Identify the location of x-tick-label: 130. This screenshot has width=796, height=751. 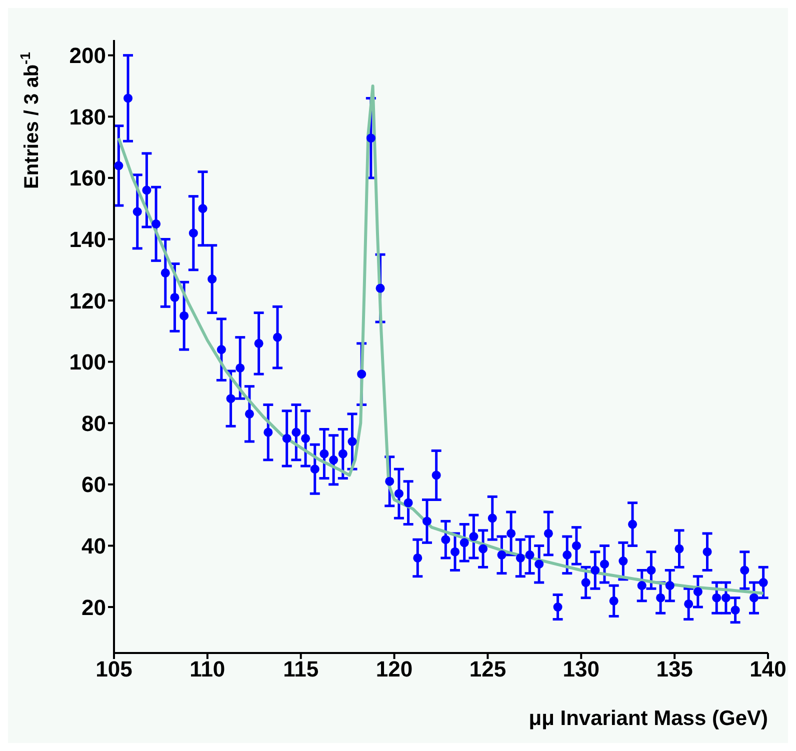
(581, 669).